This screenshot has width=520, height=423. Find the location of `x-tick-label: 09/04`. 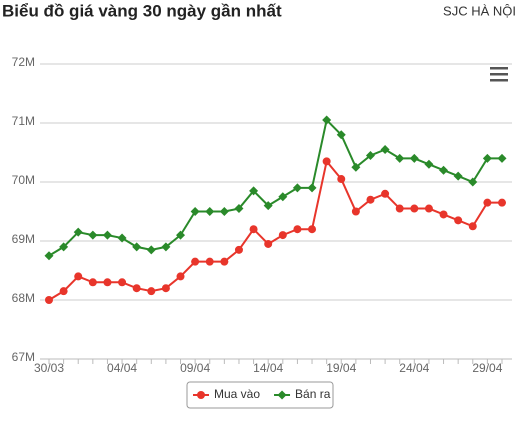

x-tick-label: 09/04 is located at coordinates (195, 368).